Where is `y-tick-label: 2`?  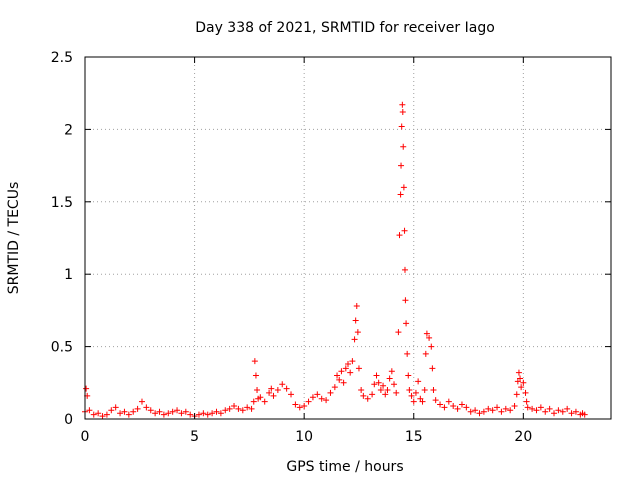 y-tick-label: 2 is located at coordinates (68, 130).